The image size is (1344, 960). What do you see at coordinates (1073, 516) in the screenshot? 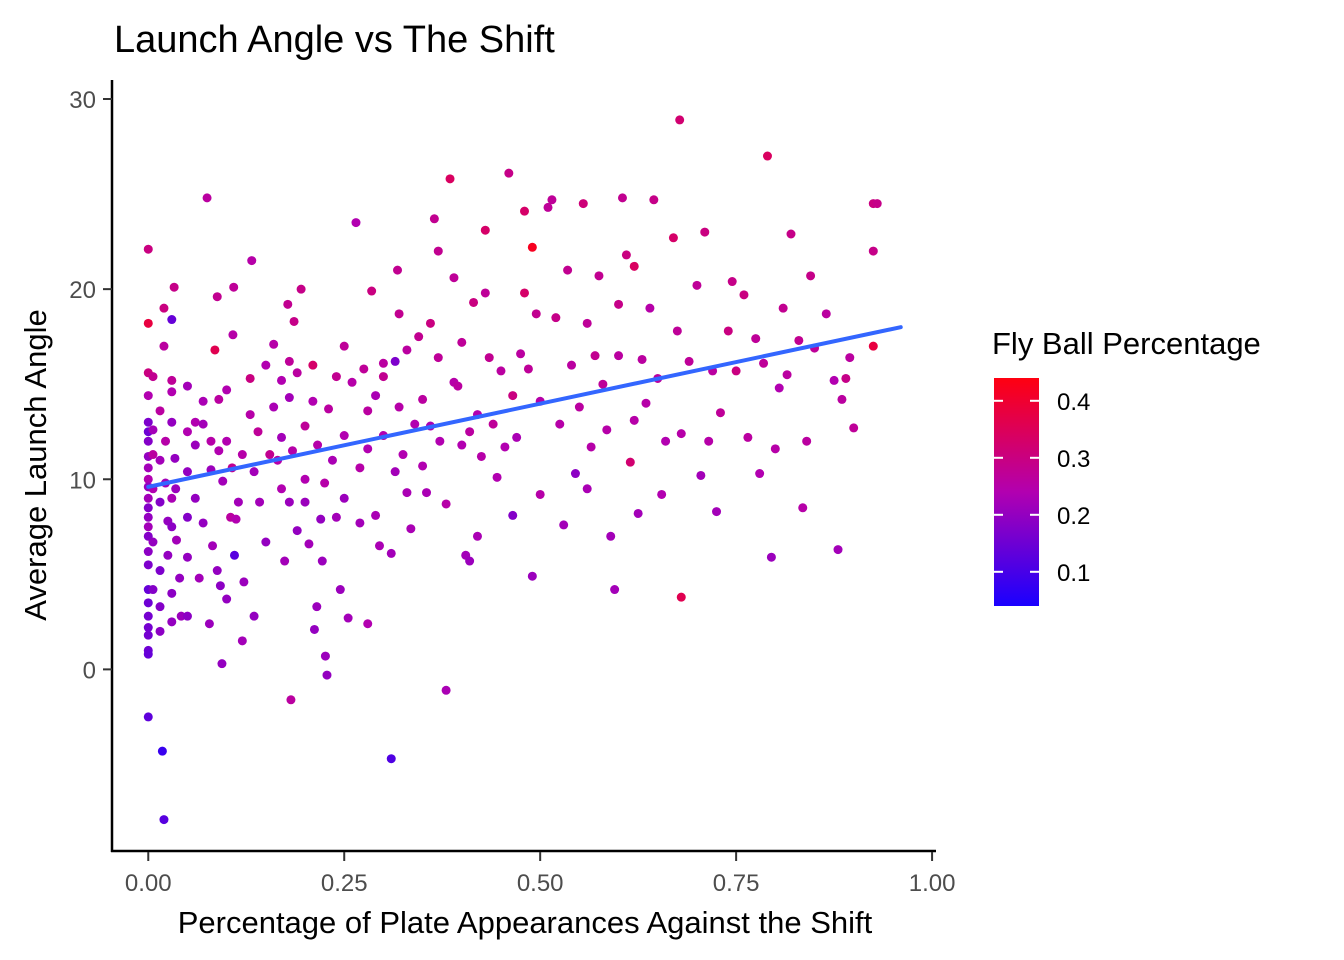
I see `legend-tick-label: 0.2` at bounding box center [1073, 516].